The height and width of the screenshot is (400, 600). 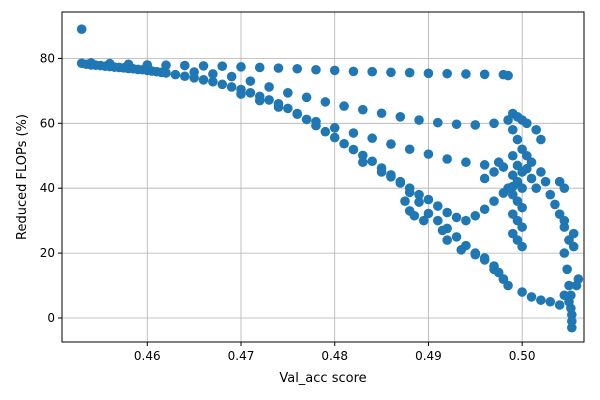 What do you see at coordinates (47, 188) in the screenshot?
I see `y-tick-label: 40` at bounding box center [47, 188].